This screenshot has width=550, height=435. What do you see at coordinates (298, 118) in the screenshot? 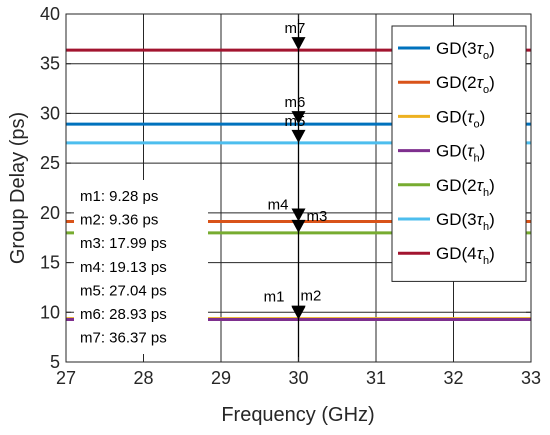
I see `marker-m6-triangle` at bounding box center [298, 118].